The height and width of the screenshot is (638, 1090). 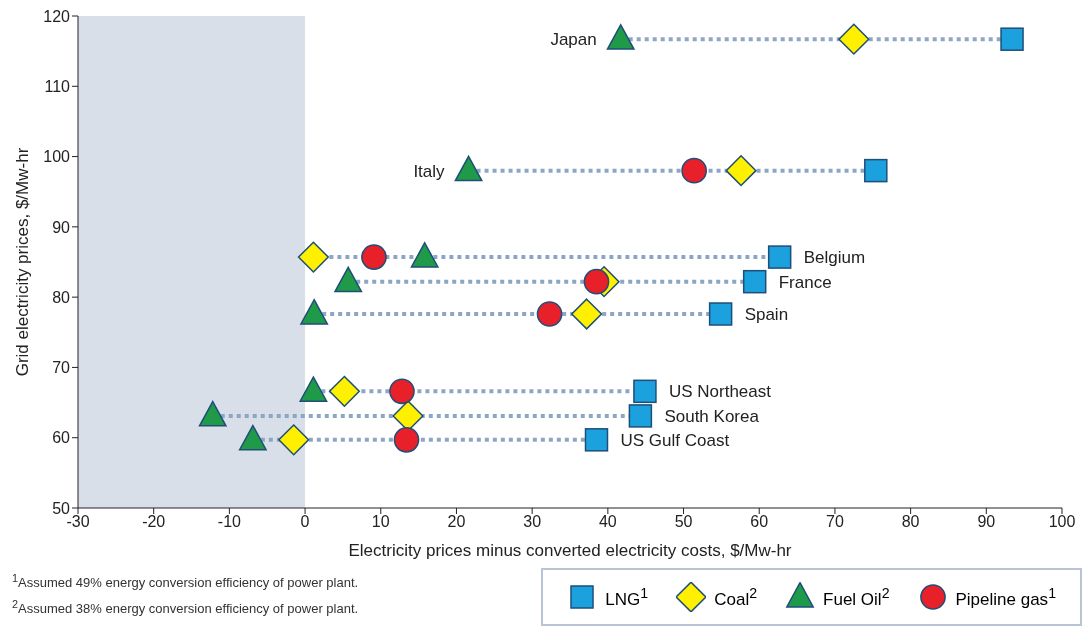 I want to click on annotation: Italy, so click(x=429, y=171).